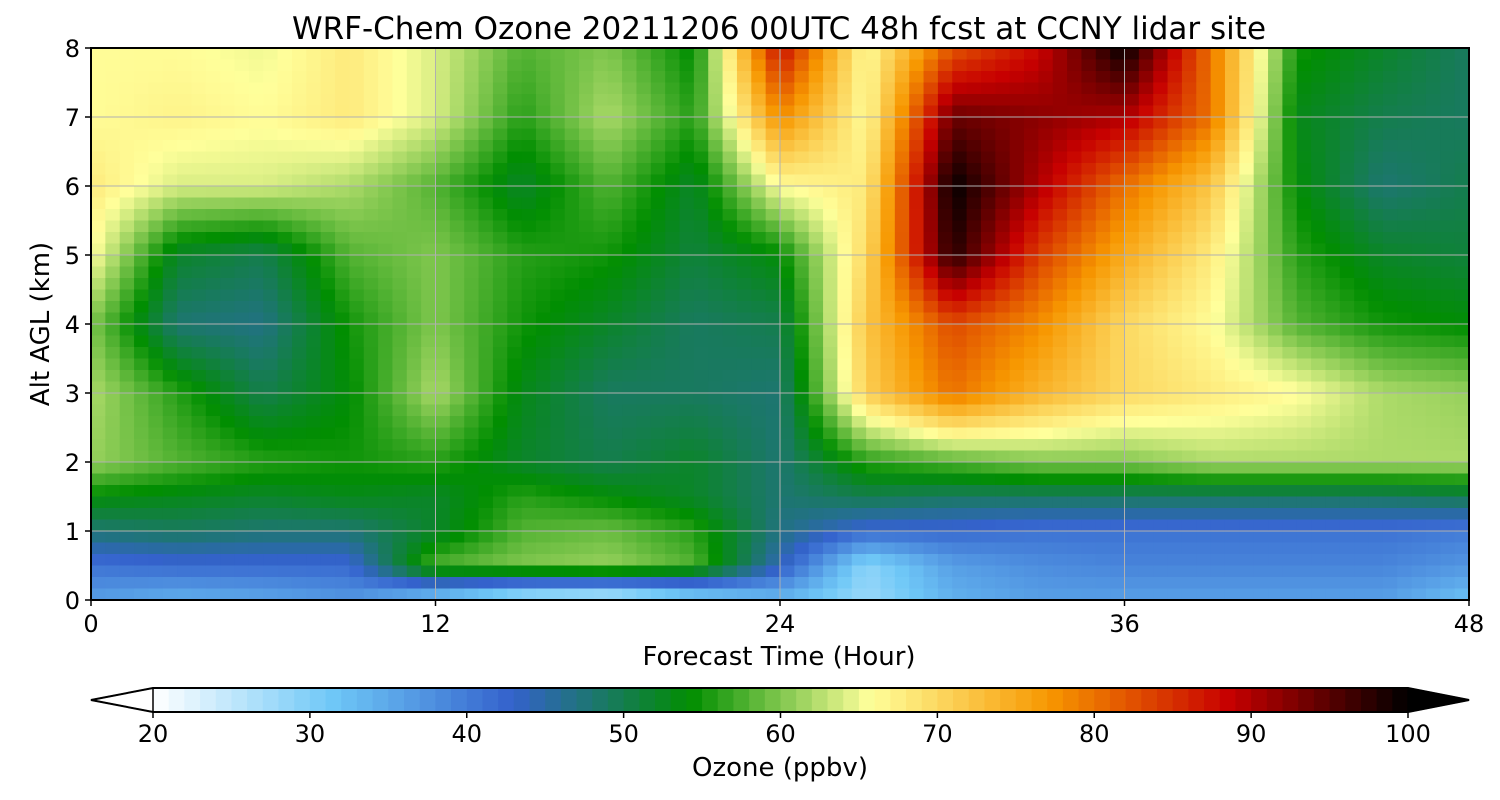 This screenshot has height=800, width=1500. What do you see at coordinates (783, 619) in the screenshot?
I see `x-axis-ticks: 0 12 24 36 48` at bounding box center [783, 619].